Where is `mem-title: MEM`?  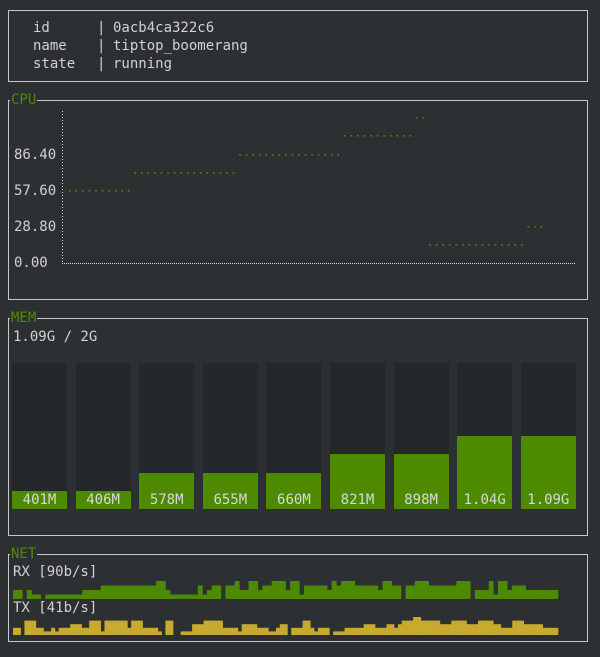
mem-title: MEM is located at coordinates (24, 318).